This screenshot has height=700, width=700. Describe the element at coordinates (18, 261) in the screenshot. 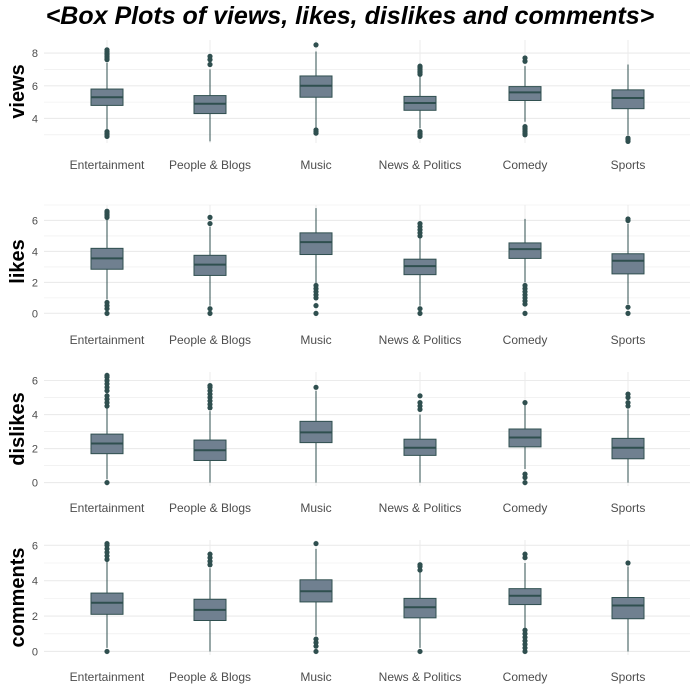

I see `y-axis-label: likes` at that location.